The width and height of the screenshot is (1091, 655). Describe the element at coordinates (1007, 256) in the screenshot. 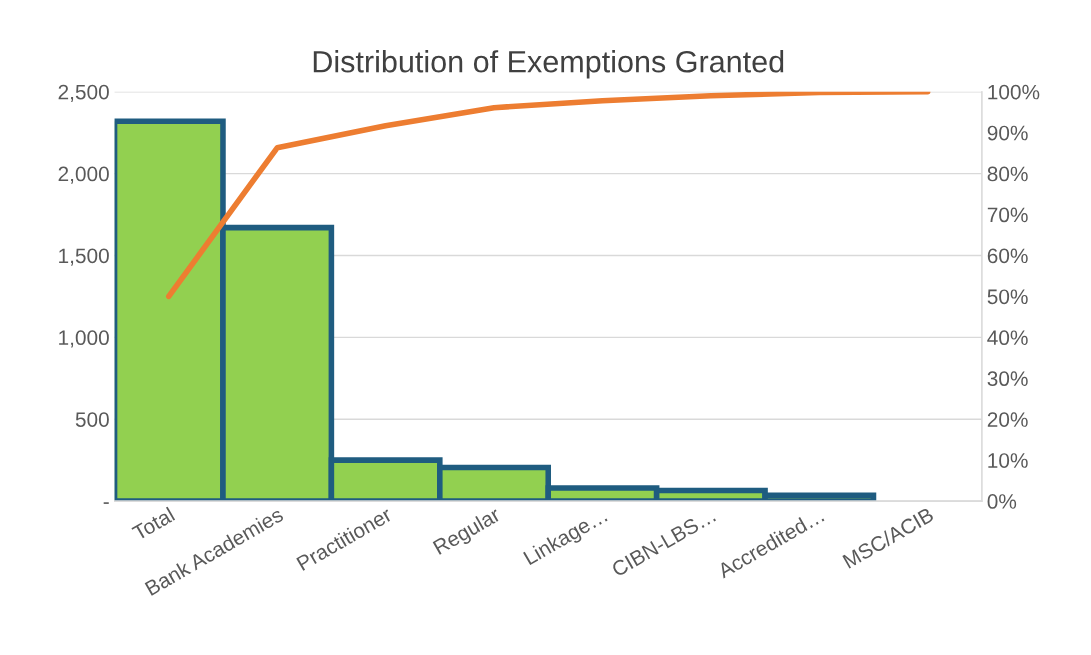

I see `y2-tick-label: 60%` at that location.